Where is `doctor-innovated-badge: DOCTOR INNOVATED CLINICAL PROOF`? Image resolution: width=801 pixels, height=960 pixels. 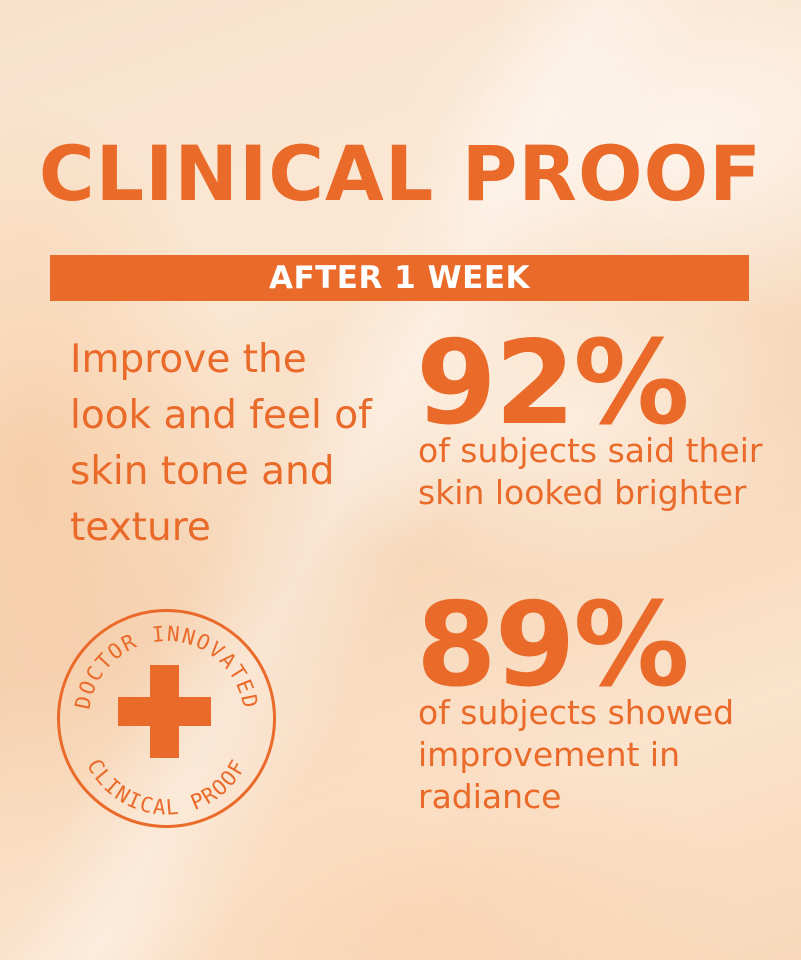 doctor-innovated-badge: DOCTOR INNOVATED CLINICAL PROOF is located at coordinates (166, 718).